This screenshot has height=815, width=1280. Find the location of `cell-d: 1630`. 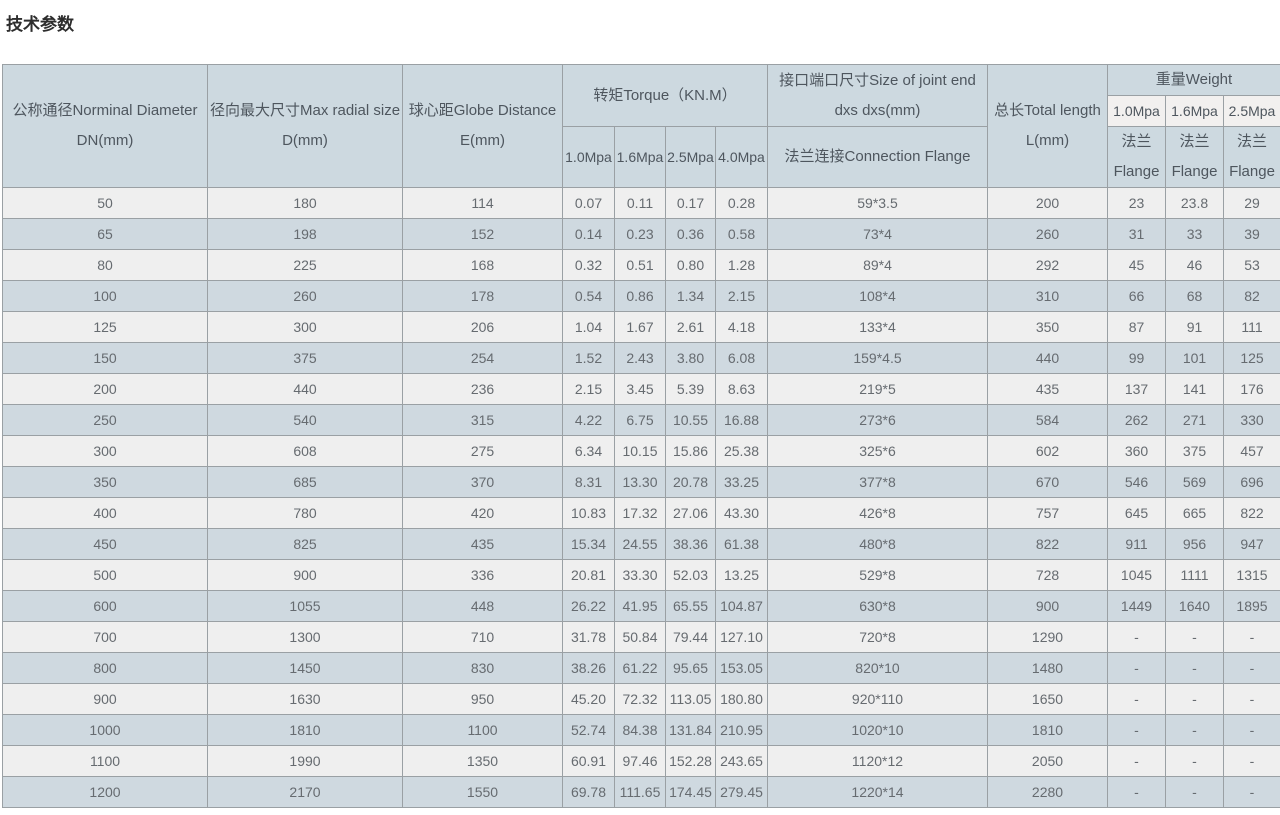

cell-d: 1630 is located at coordinates (305, 699).